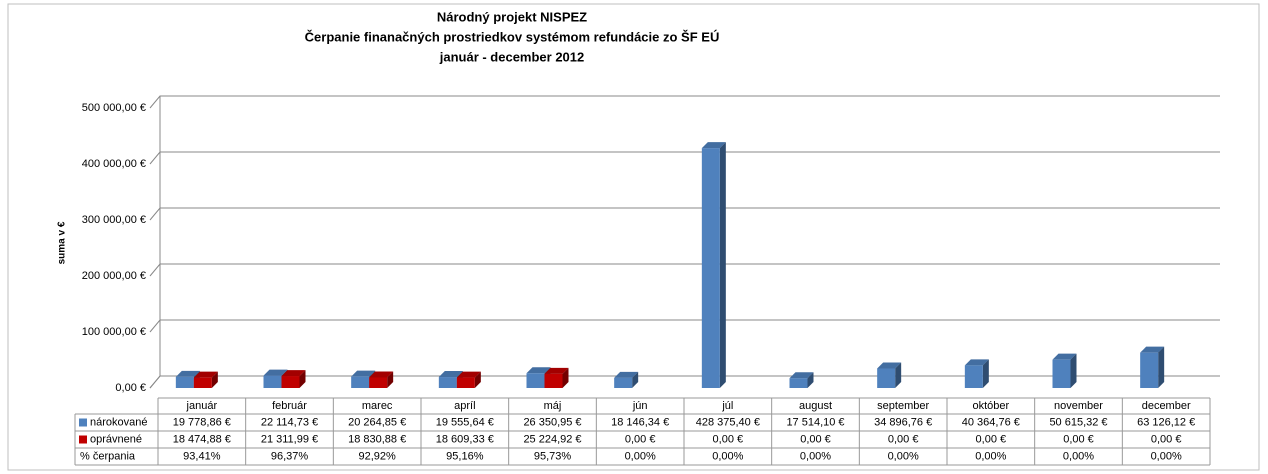 This screenshot has width=1268, height=474. Describe the element at coordinates (290, 456) in the screenshot. I see `rate-value: 96,37%` at that location.